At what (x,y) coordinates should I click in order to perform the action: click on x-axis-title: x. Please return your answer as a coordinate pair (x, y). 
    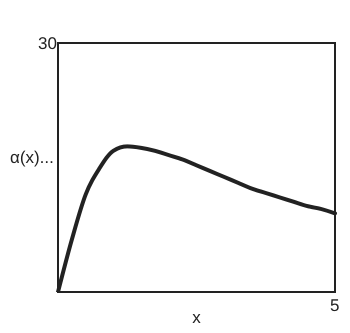
    Looking at the image, I should click on (197, 317).